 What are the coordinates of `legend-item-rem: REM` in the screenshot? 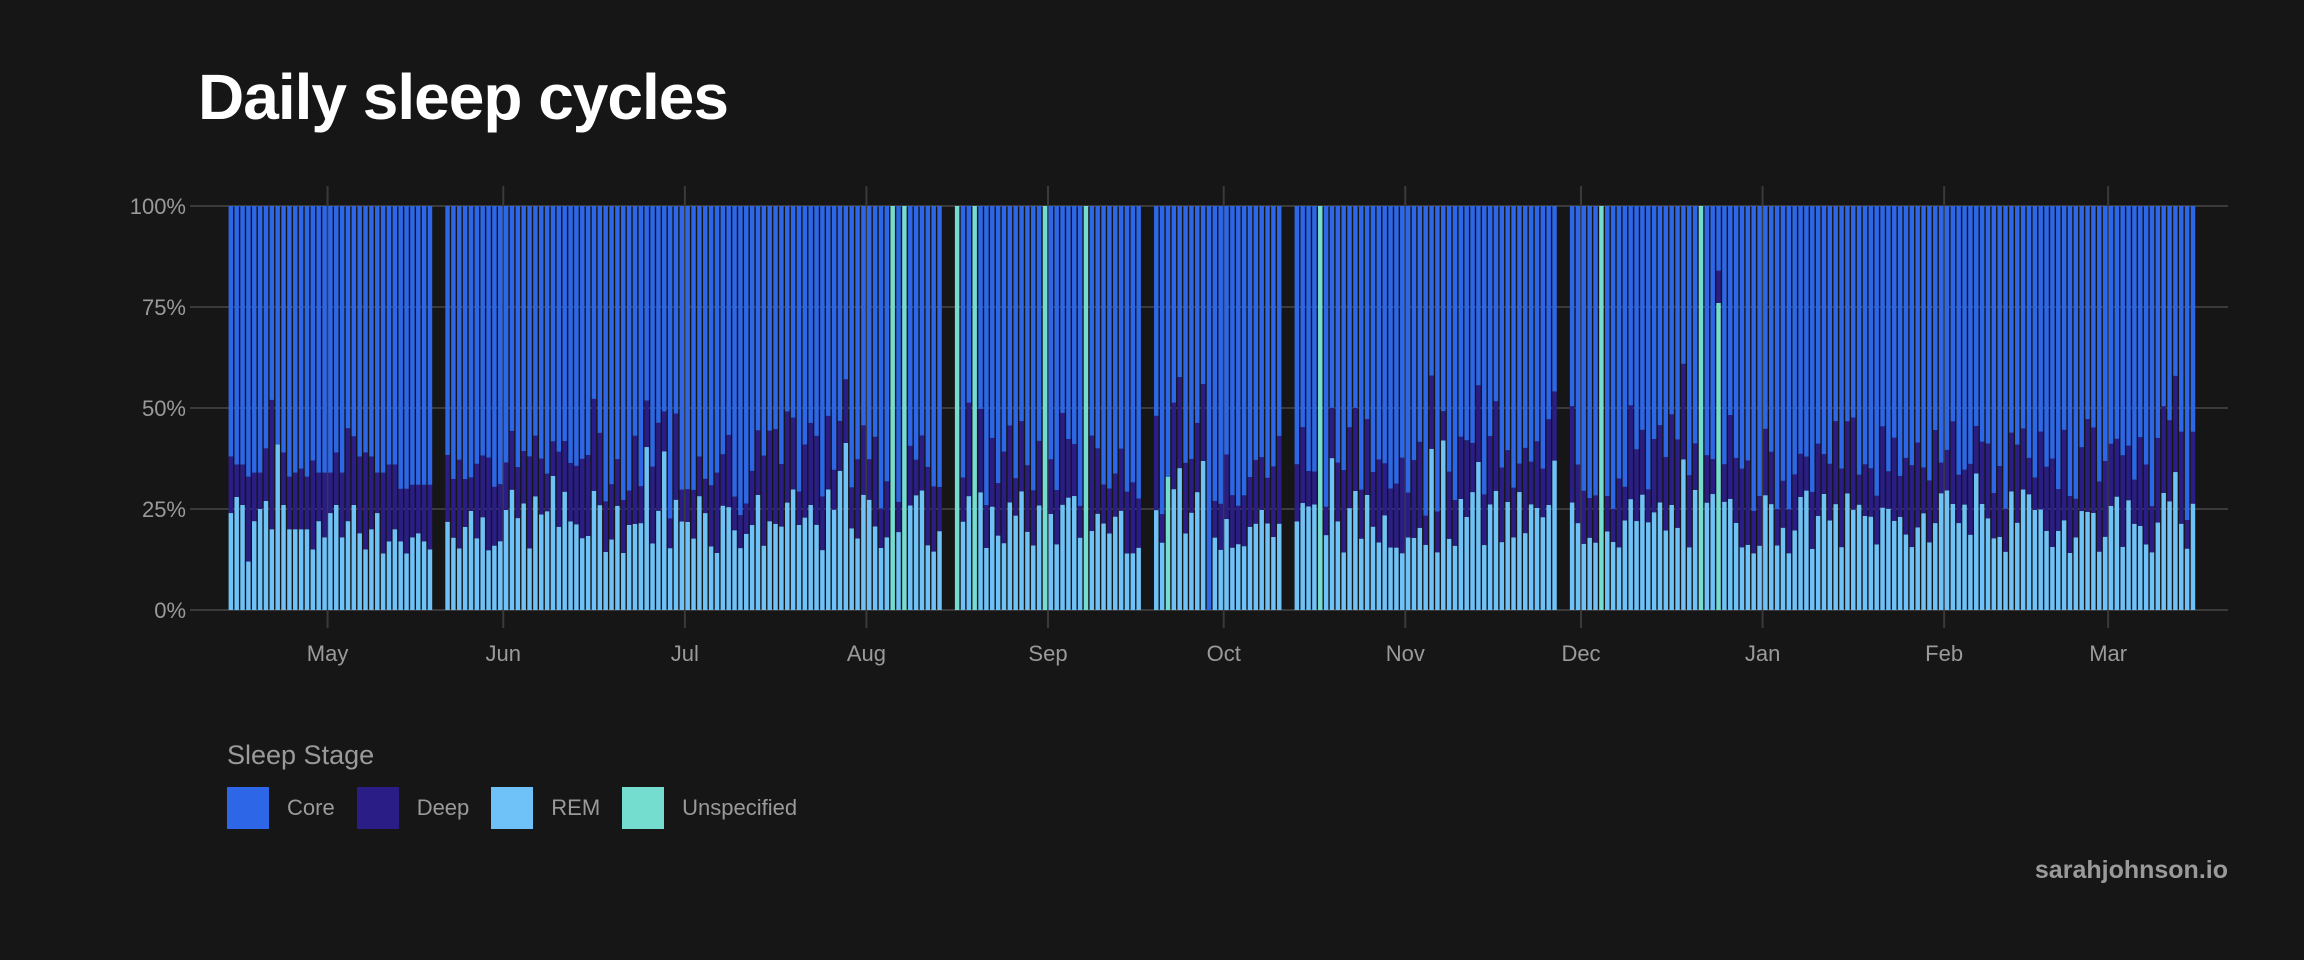 It's located at (545, 808).